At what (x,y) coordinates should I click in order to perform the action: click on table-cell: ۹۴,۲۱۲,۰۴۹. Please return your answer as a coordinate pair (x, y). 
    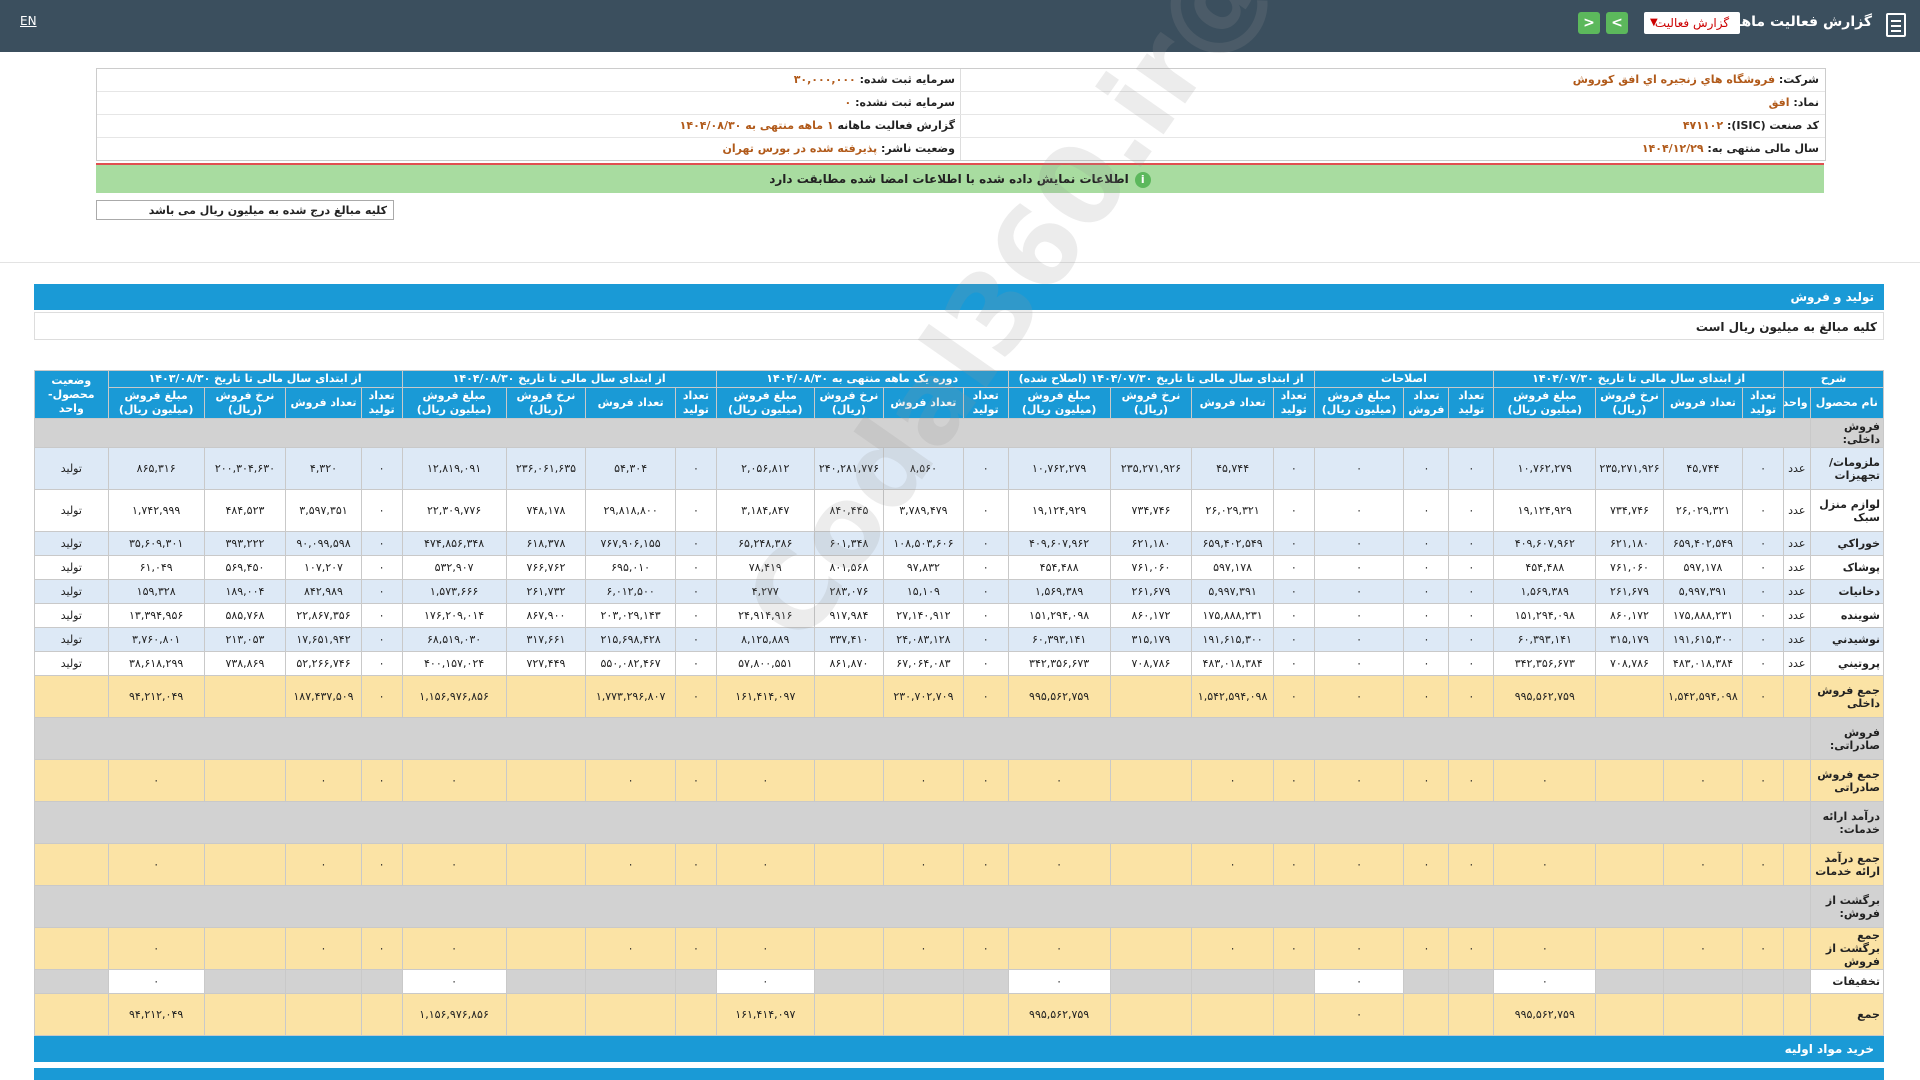
    Looking at the image, I should click on (156, 696).